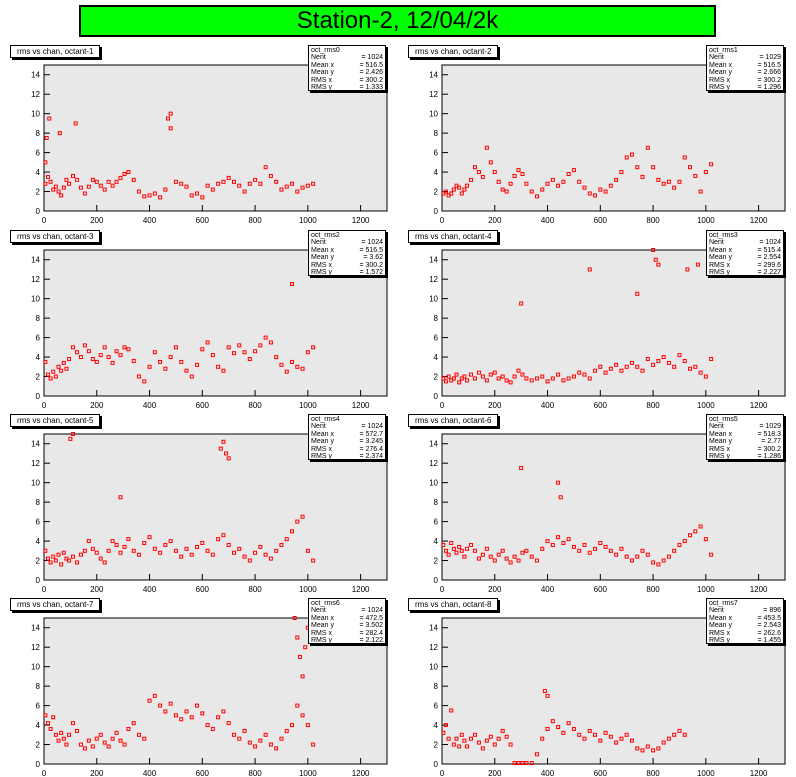  Describe the element at coordinates (769, 434) in the screenshot. I see `stat-value: = 518.3` at that location.